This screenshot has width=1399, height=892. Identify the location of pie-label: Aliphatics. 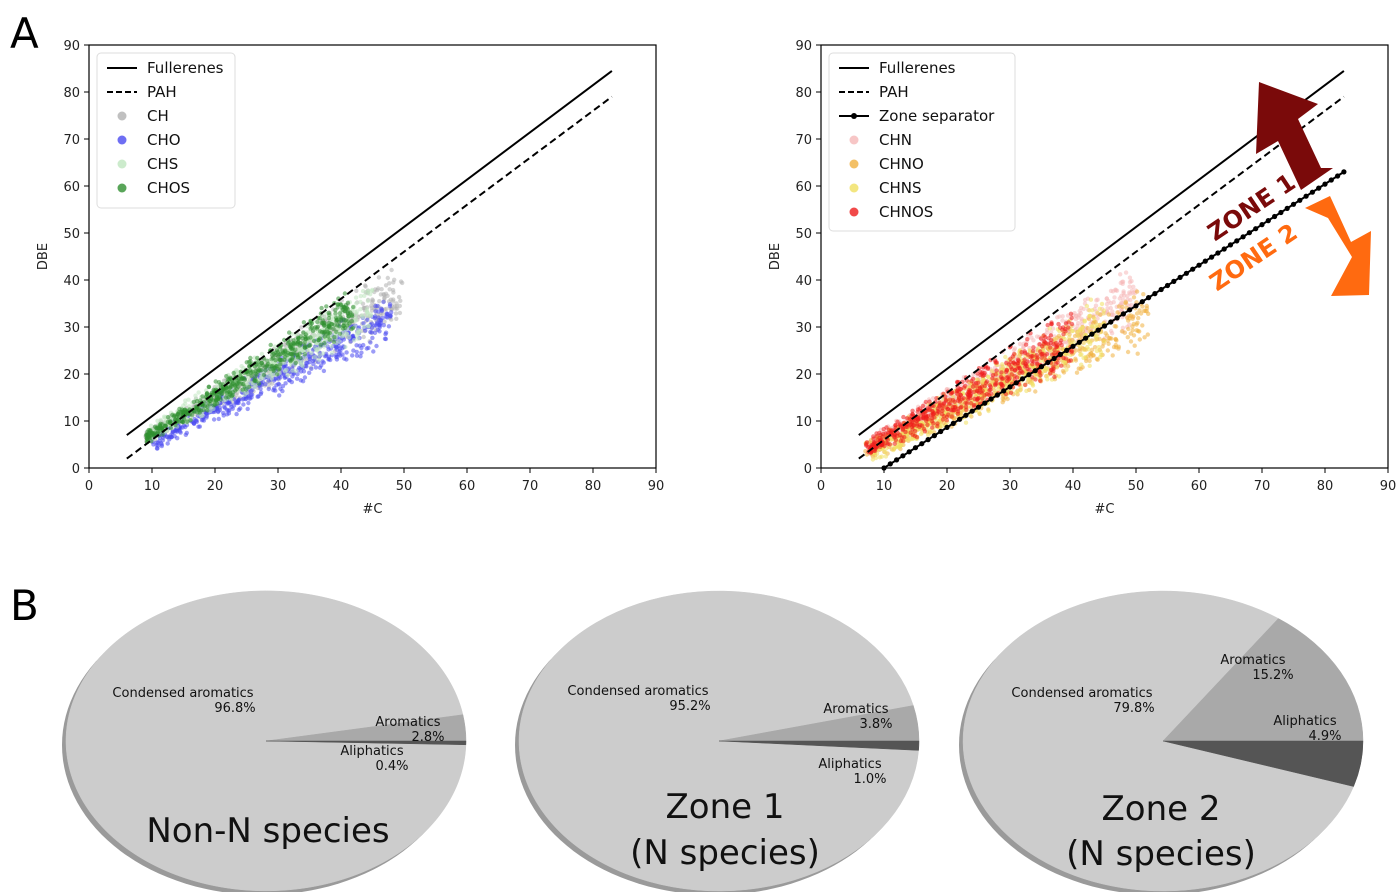
(371, 751).